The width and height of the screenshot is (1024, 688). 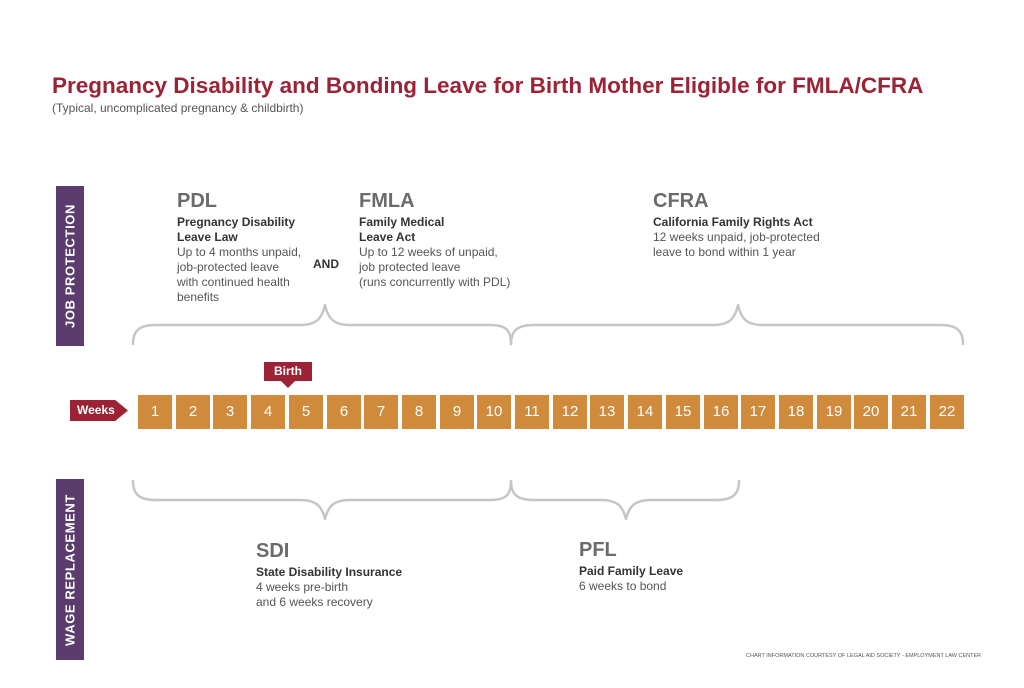 I want to click on sdi-description: 4 weeks pre-birth and 6 weeks recovery, so click(x=329, y=595).